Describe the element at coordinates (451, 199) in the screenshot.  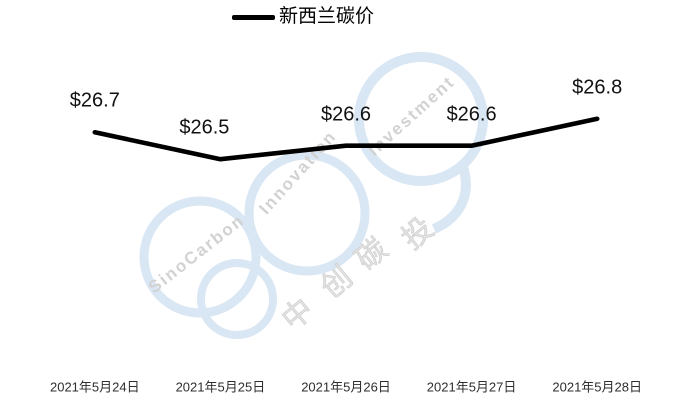
I see `watermark-ring-tail-icon` at that location.